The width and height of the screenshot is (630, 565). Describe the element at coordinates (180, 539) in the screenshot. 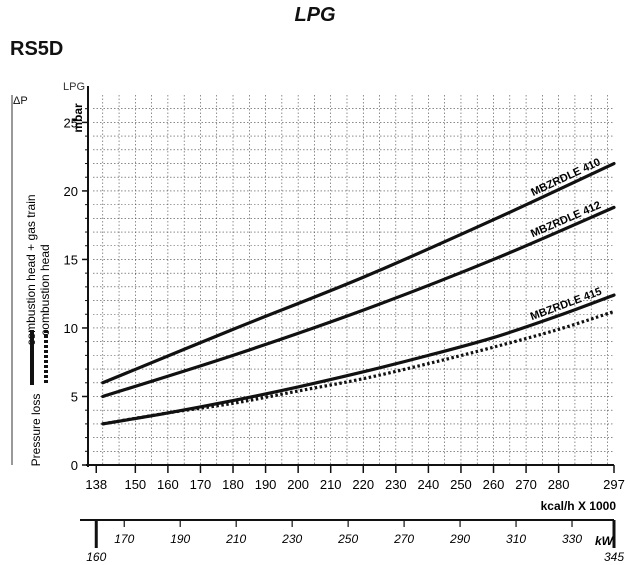

I see `kw-tick-label: 190` at that location.